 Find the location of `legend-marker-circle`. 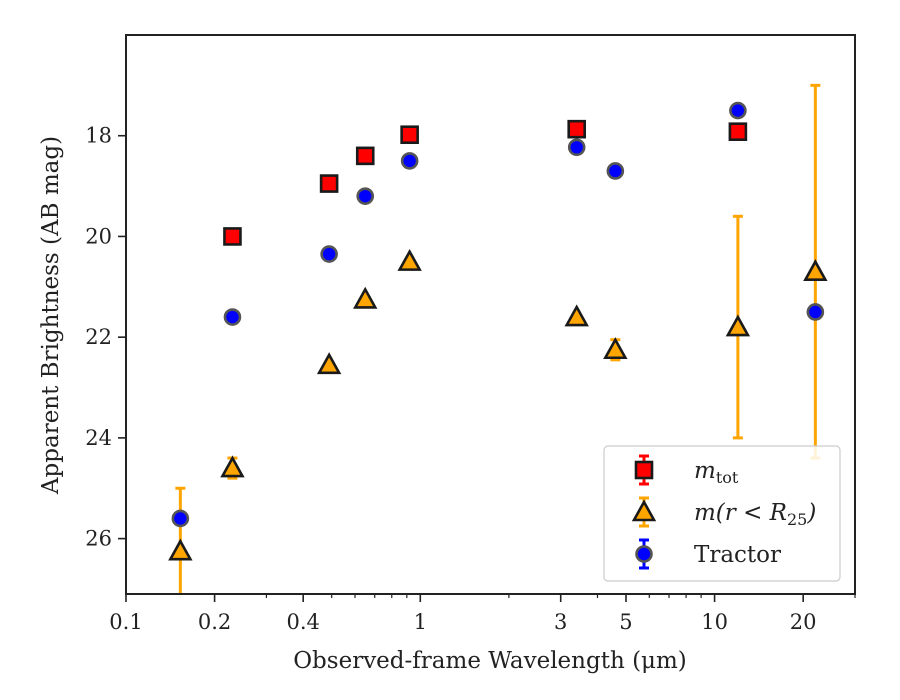

legend-marker-circle is located at coordinates (644, 554).